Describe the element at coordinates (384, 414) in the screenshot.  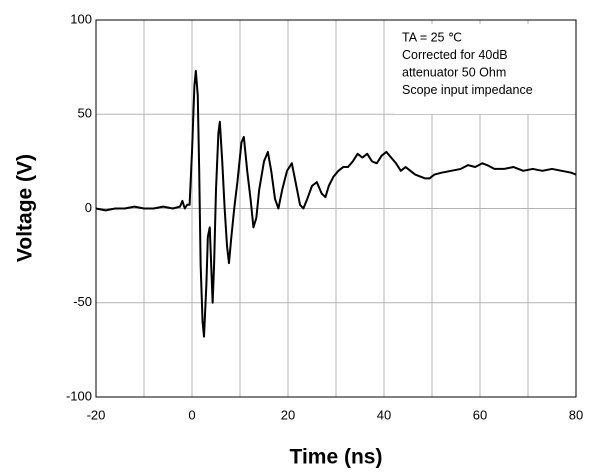
I see `x-tick-label: 40` at that location.